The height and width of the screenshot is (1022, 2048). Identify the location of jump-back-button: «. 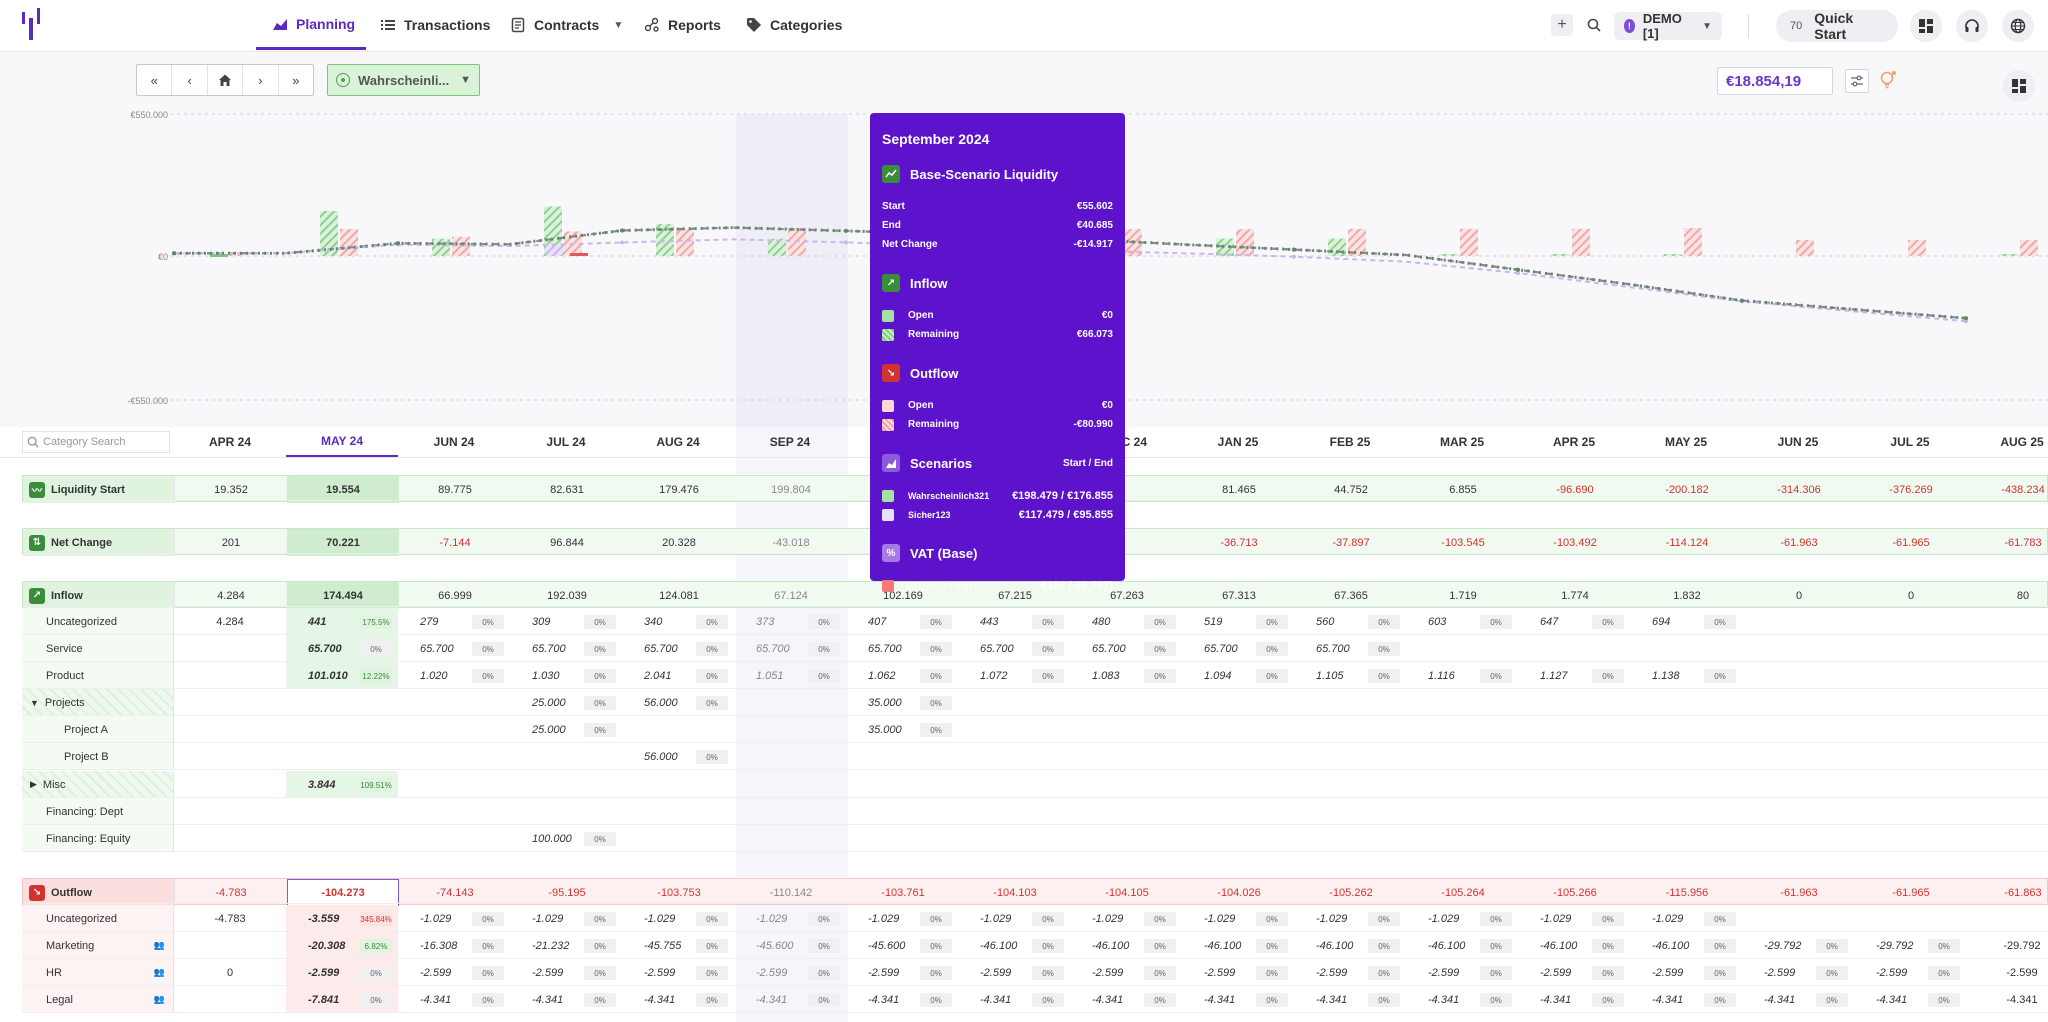
(155, 80).